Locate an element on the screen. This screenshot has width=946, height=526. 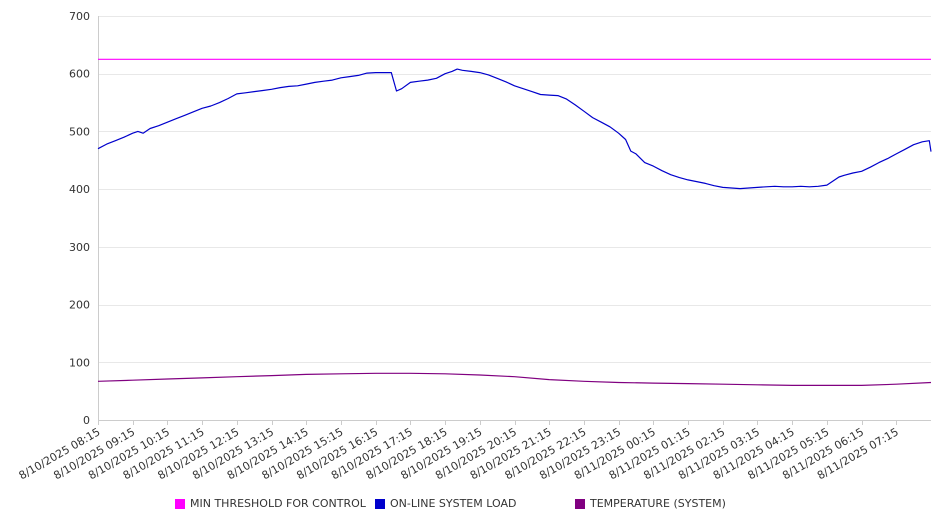
legend-label-threshold: MIN THRESHOLD FOR CONTROL is located at coordinates (278, 503).